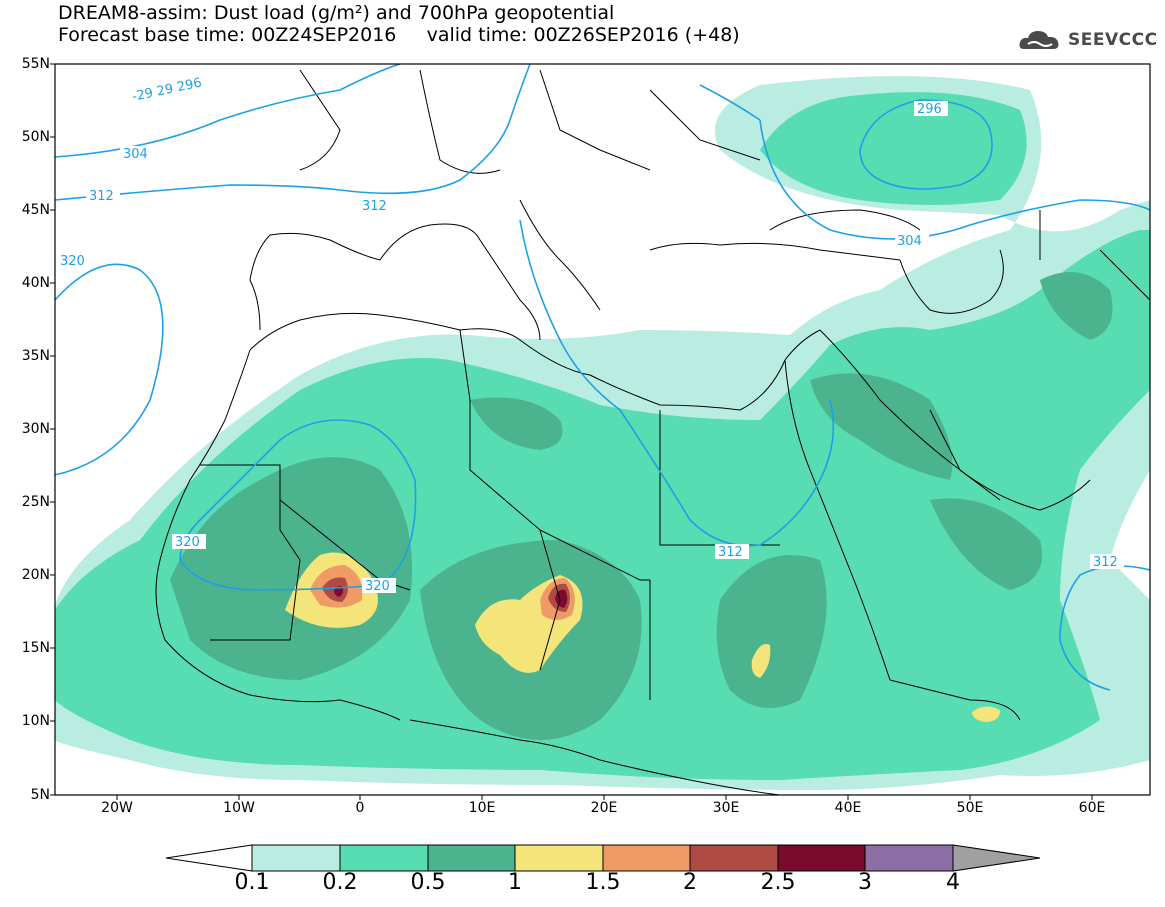 The image size is (1165, 907). What do you see at coordinates (482, 808) in the screenshot?
I see `lon-label: 10E` at bounding box center [482, 808].